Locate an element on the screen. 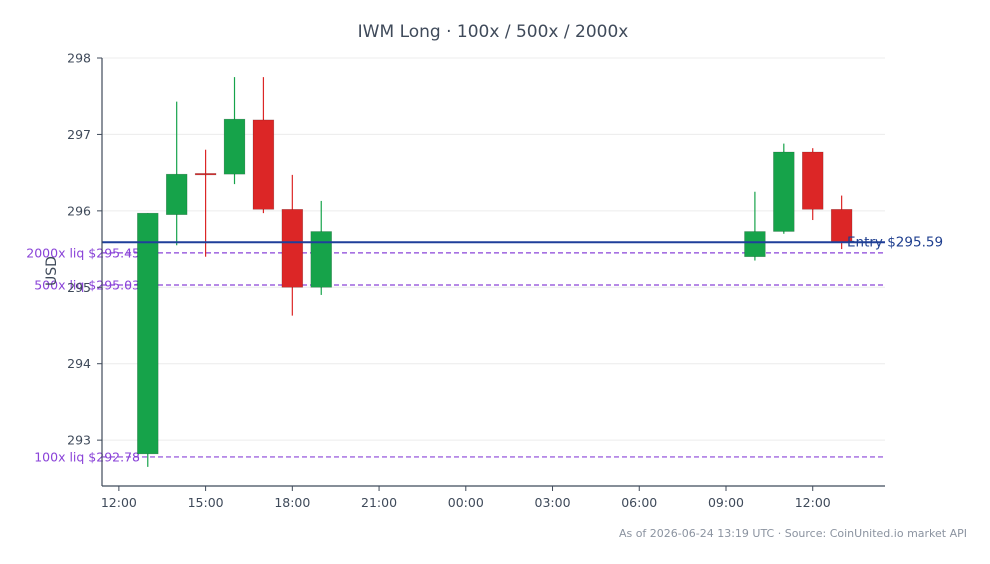 The image size is (990, 564). y-tick-label: 298 is located at coordinates (79, 58).